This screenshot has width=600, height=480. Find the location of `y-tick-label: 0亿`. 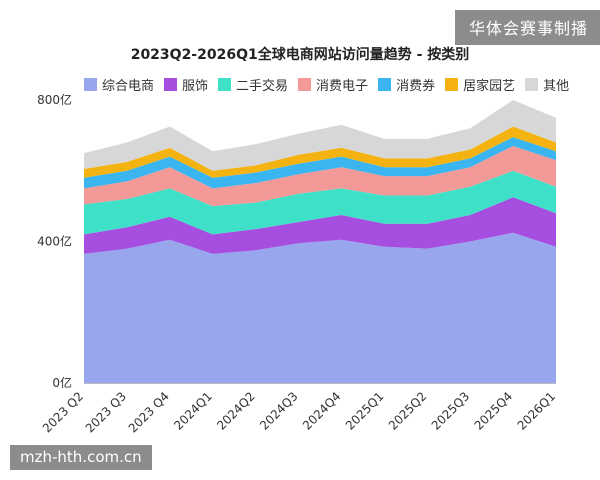

y-tick-label: 0亿 is located at coordinates (62, 382).